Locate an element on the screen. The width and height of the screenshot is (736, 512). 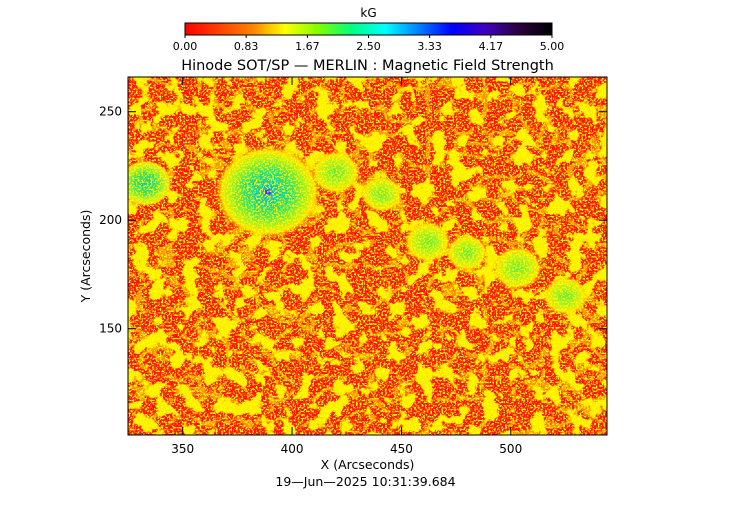
colorbar-tick-label: 5.00 is located at coordinates (552, 46).